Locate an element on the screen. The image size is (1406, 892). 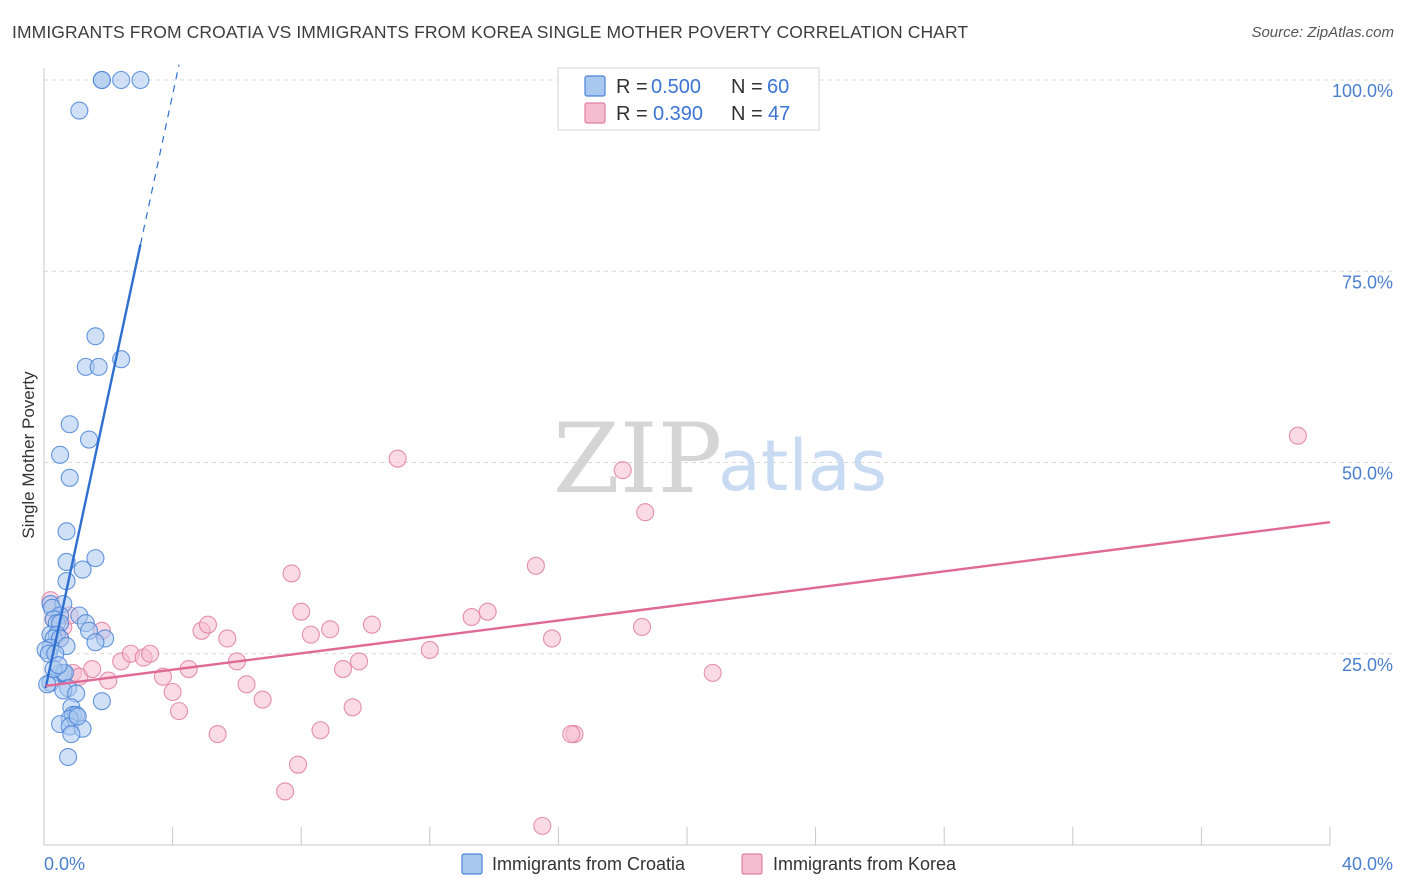
croatia-trendline is located at coordinates (93, 466).